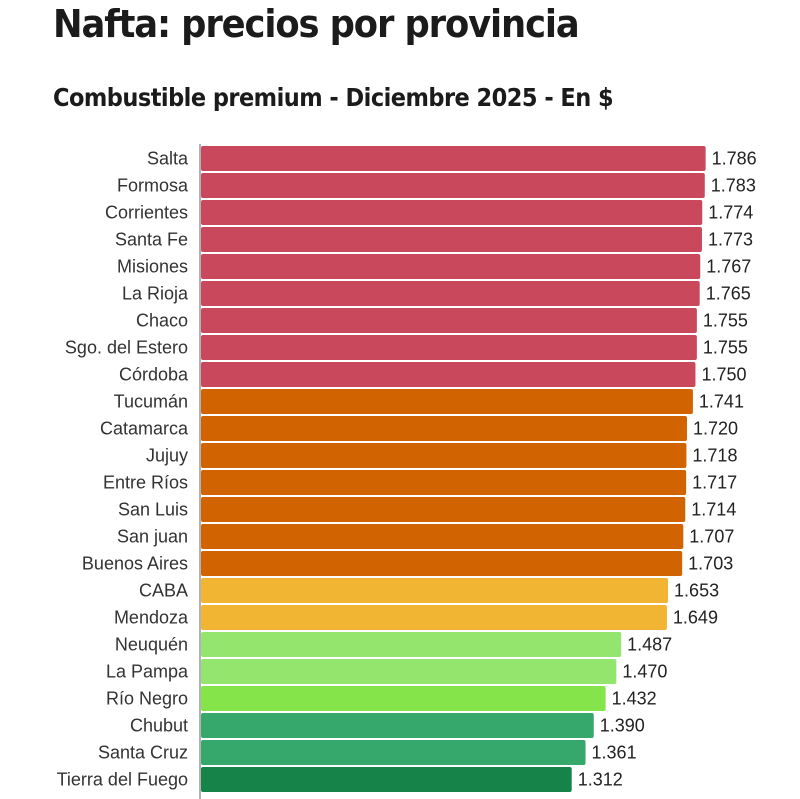 The image size is (800, 799). What do you see at coordinates (147, 672) in the screenshot?
I see `category-label: La Pampa` at bounding box center [147, 672].